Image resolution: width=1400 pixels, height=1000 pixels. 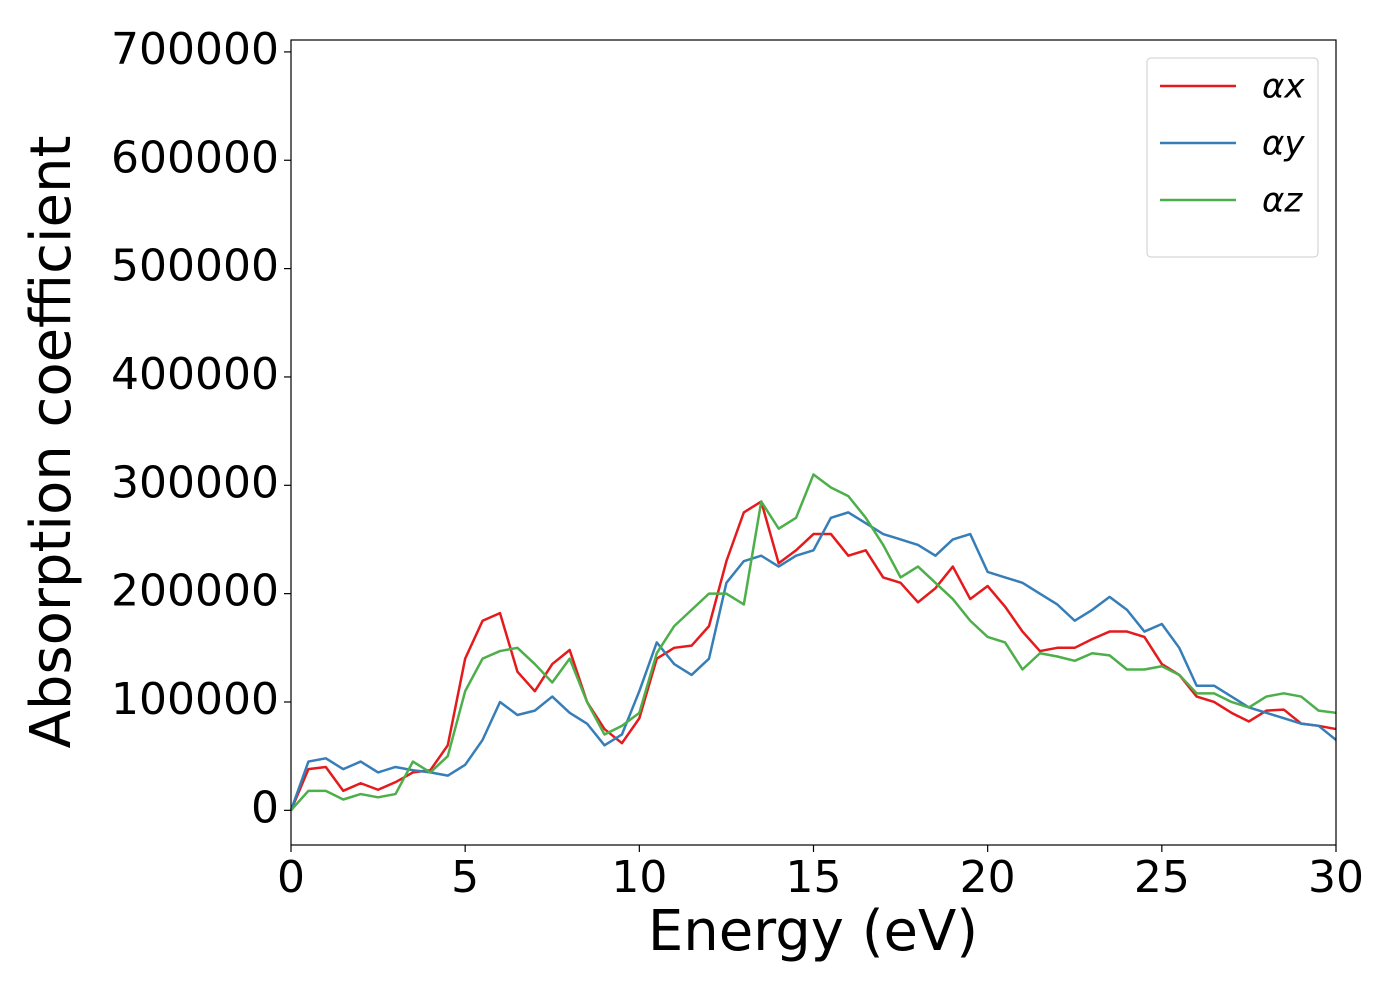 I want to click on x-tick-label: 20, so click(x=988, y=877).